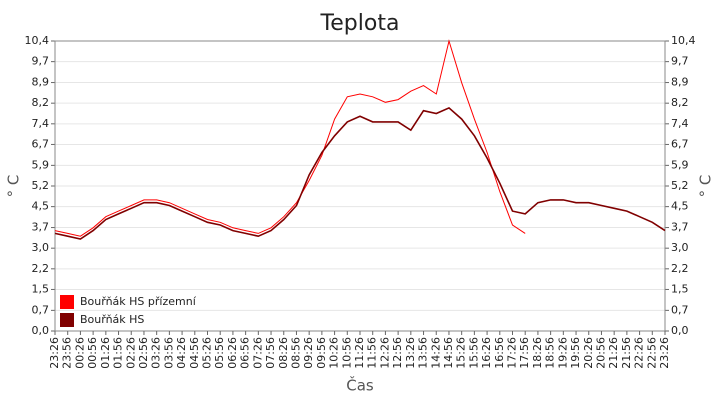 This screenshot has width=720, height=400. What do you see at coordinates (156, 353) in the screenshot?
I see `x-tick-label: 03:26` at bounding box center [156, 353].